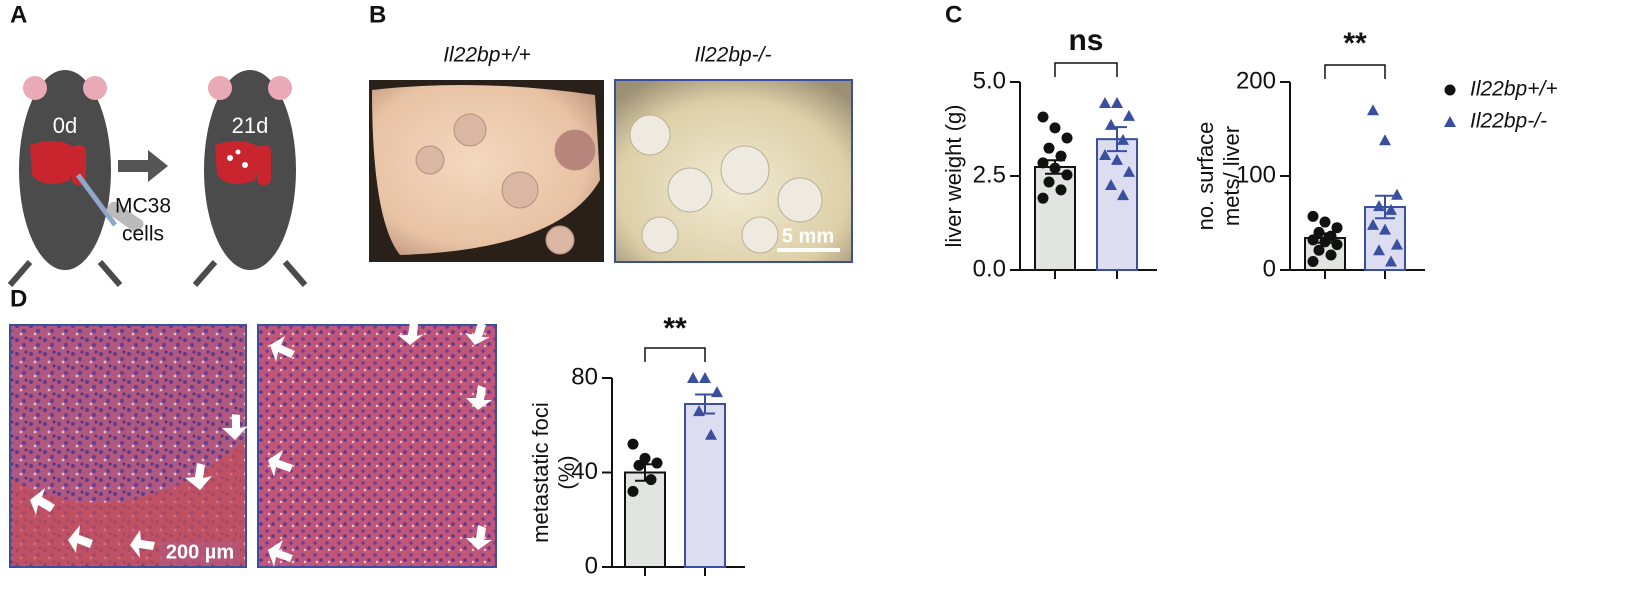 This screenshot has width=1631, height=602. I want to click on y-tick-label: 200, so click(1256, 80).